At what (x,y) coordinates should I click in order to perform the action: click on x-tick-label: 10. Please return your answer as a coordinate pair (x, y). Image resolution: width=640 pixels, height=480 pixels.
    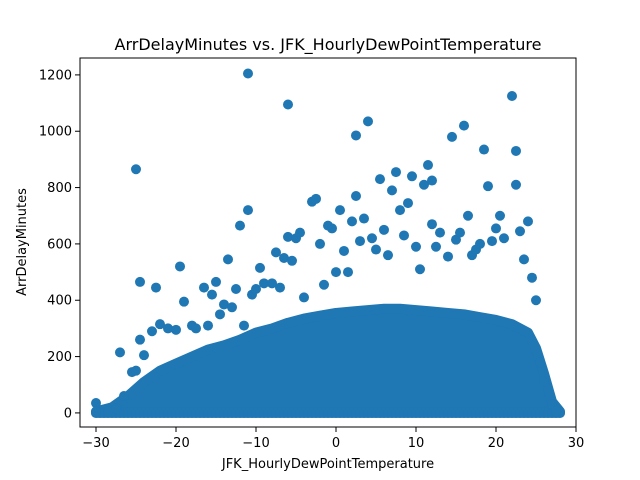
    Looking at the image, I should click on (416, 443).